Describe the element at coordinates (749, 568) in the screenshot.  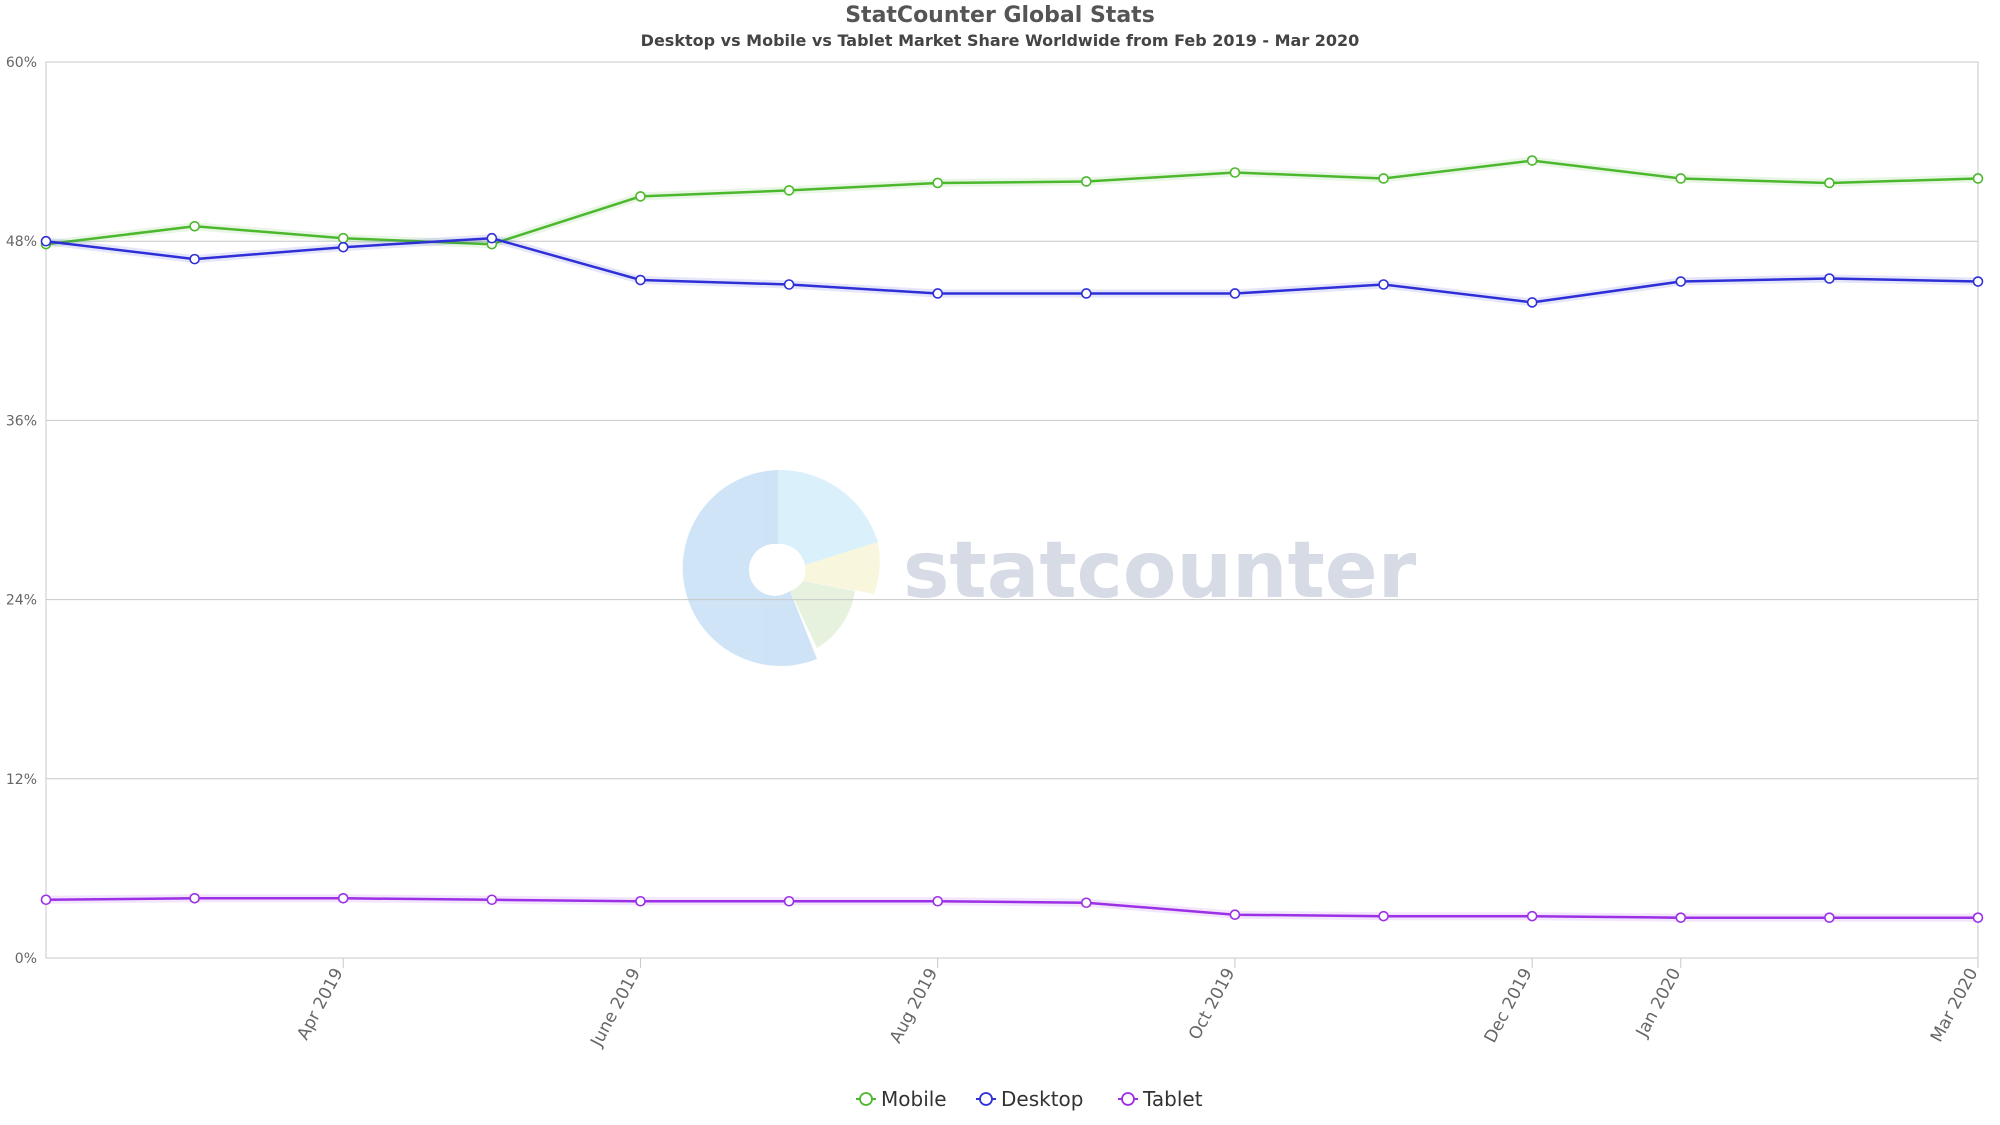
I see `watermark-logo-blue` at that location.